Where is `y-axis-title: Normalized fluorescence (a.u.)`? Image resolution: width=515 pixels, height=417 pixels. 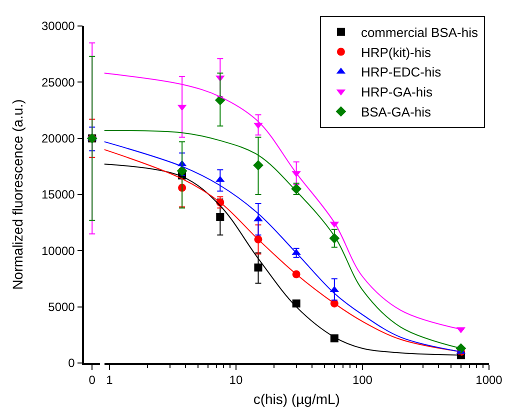 y-axis-title: Normalized fluorescence (a.u.) is located at coordinates (18, 194).